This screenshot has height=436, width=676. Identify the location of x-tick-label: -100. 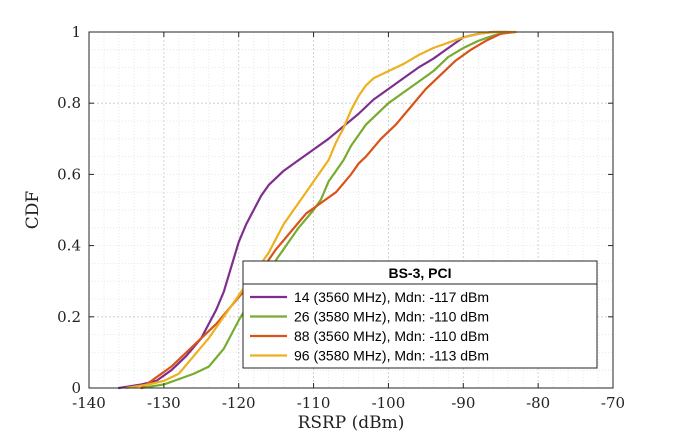
(389, 403).